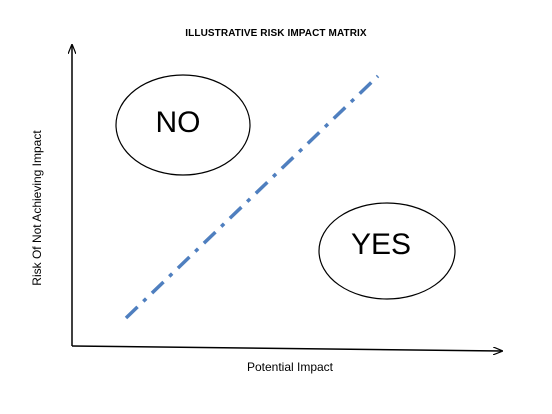 The width and height of the screenshot is (552, 414). Describe the element at coordinates (178, 122) in the screenshot. I see `no-region-label: NO` at that location.